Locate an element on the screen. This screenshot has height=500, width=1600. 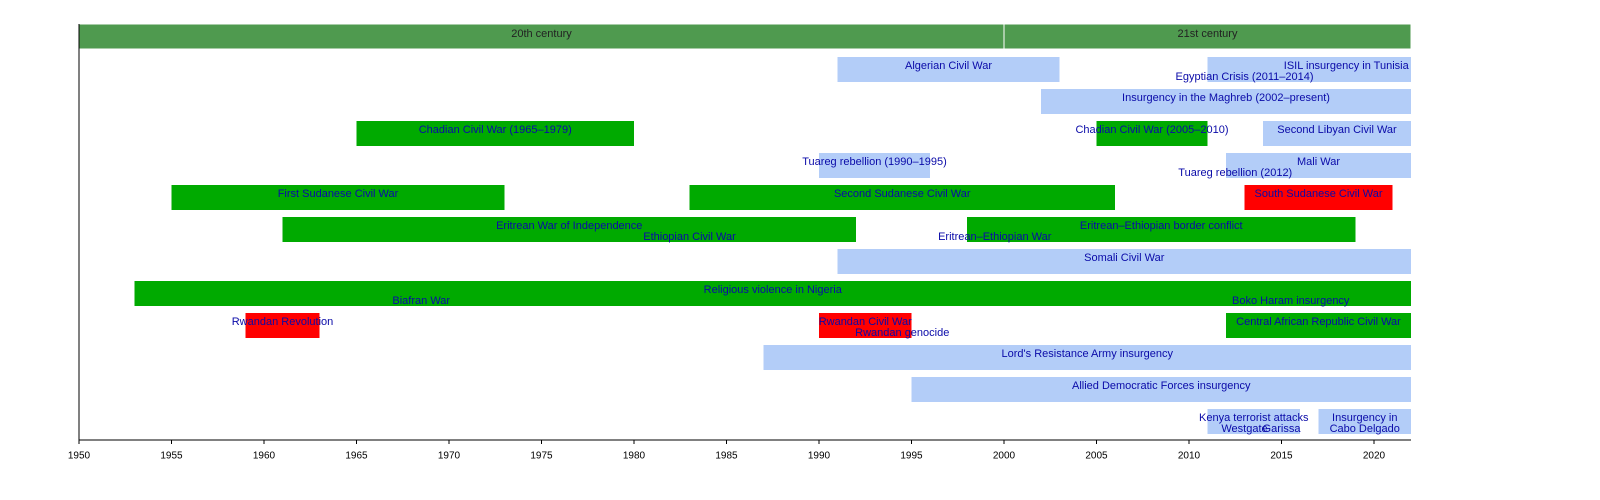
bar-label: Tuareg rebellion (2012) is located at coordinates (1235, 173).